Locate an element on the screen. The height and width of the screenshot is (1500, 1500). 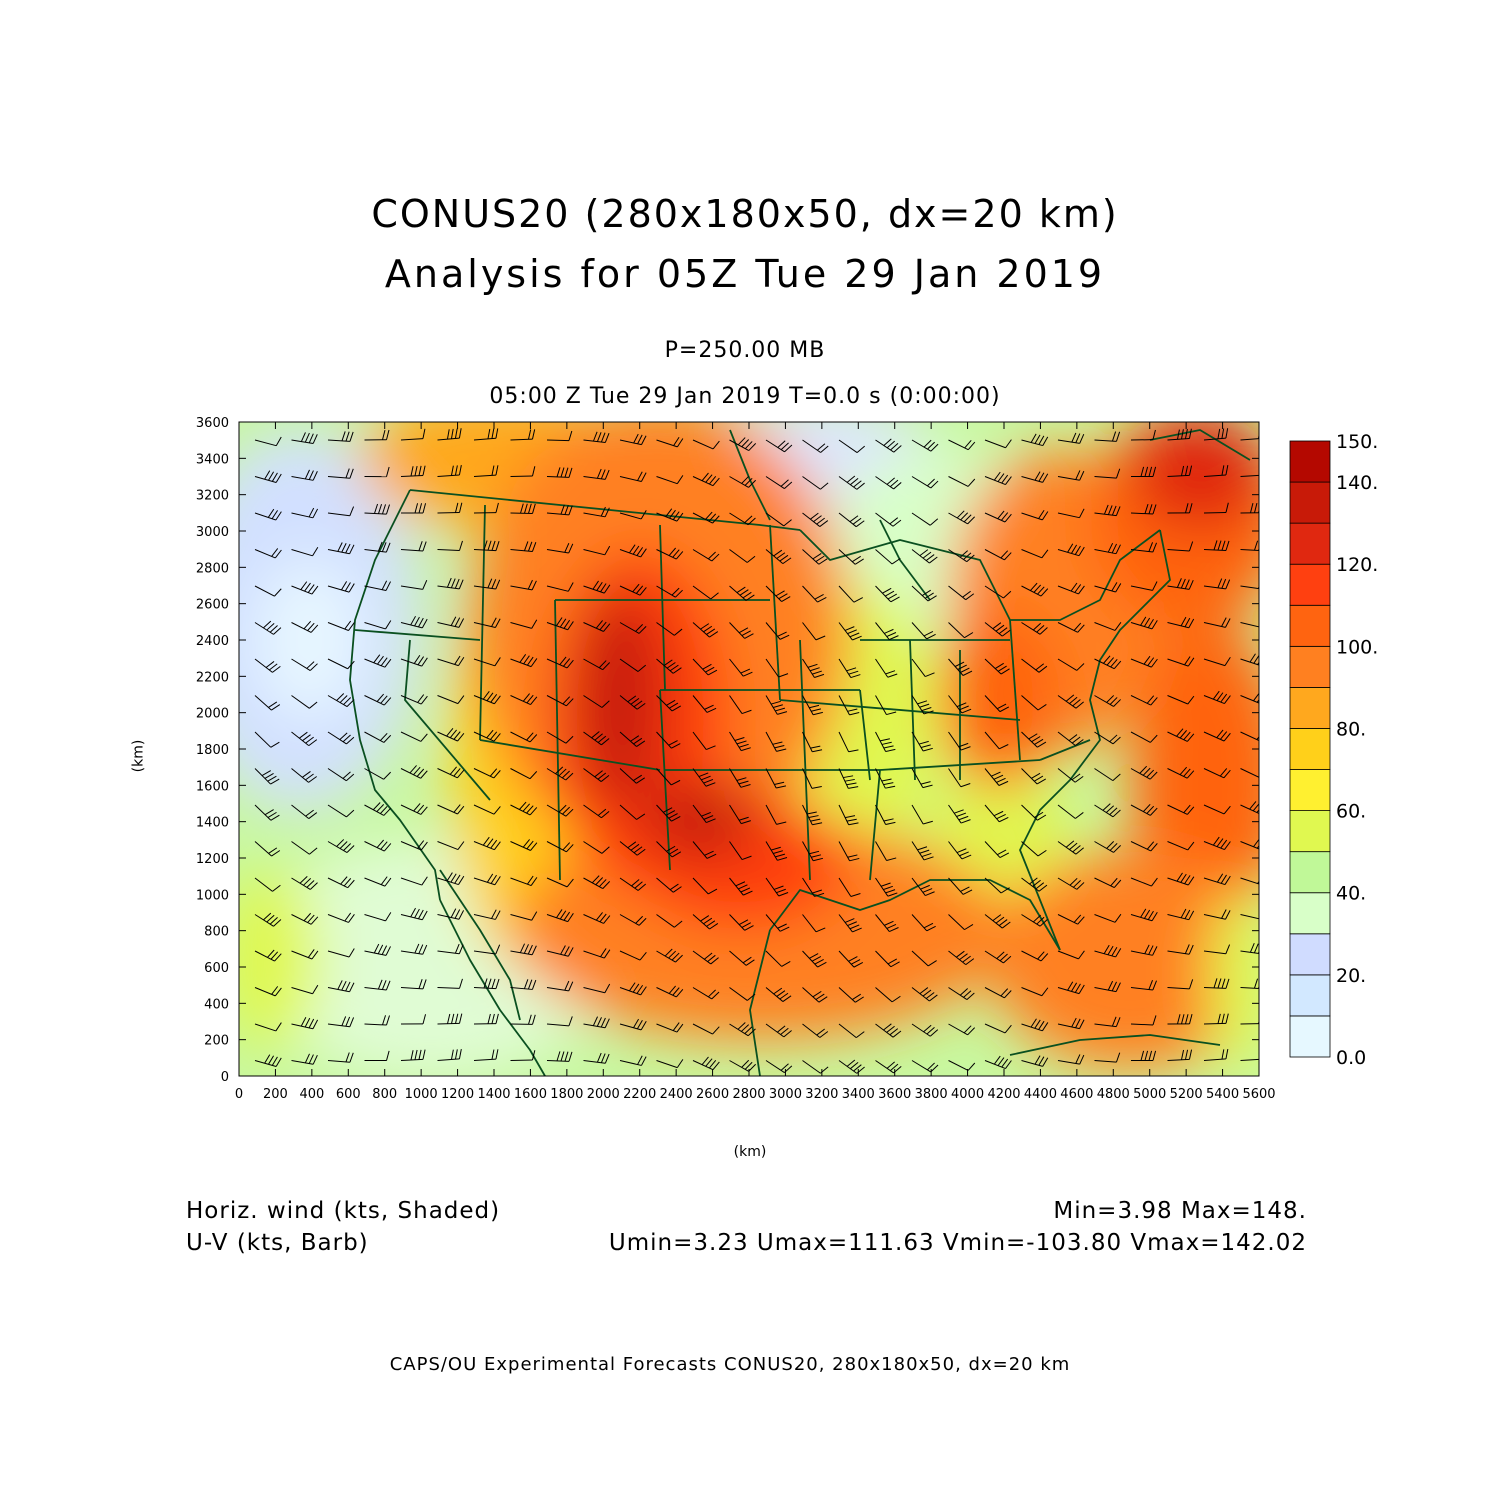
x-tick-label: 5000 is located at coordinates (1149, 1094).